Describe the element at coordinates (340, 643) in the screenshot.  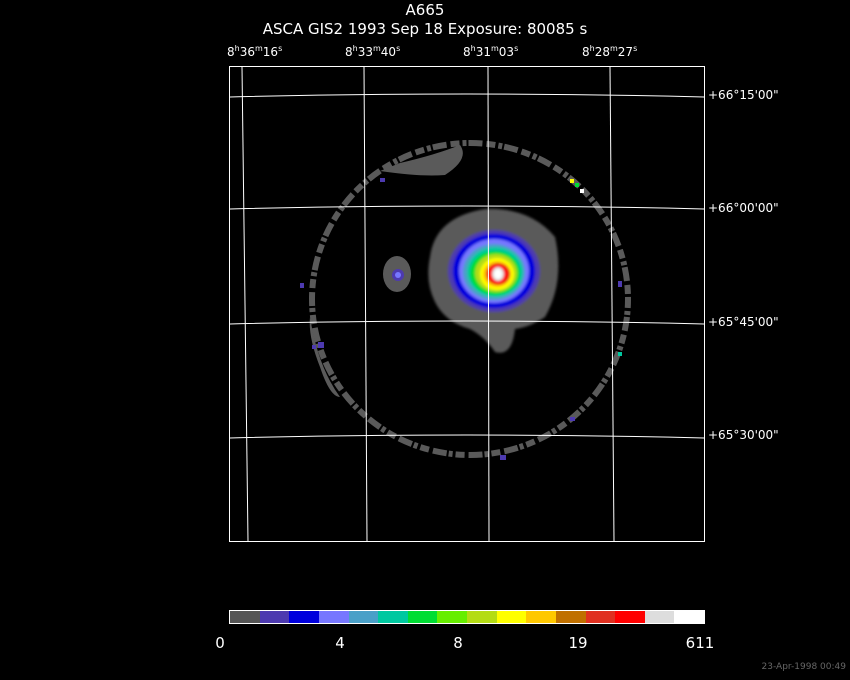
I see `colorbar-label: 4` at that location.